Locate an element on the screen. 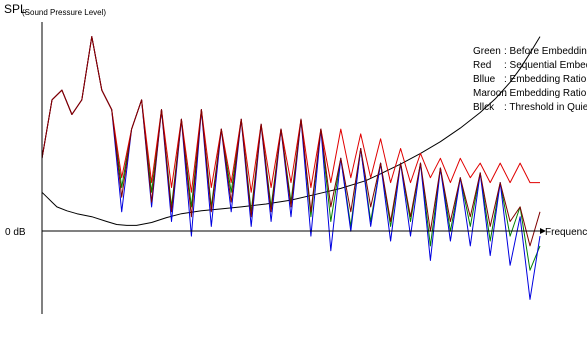 This screenshot has width=587, height=344. legend-desc-black: : Threshold in Quiet is located at coordinates (545, 107).